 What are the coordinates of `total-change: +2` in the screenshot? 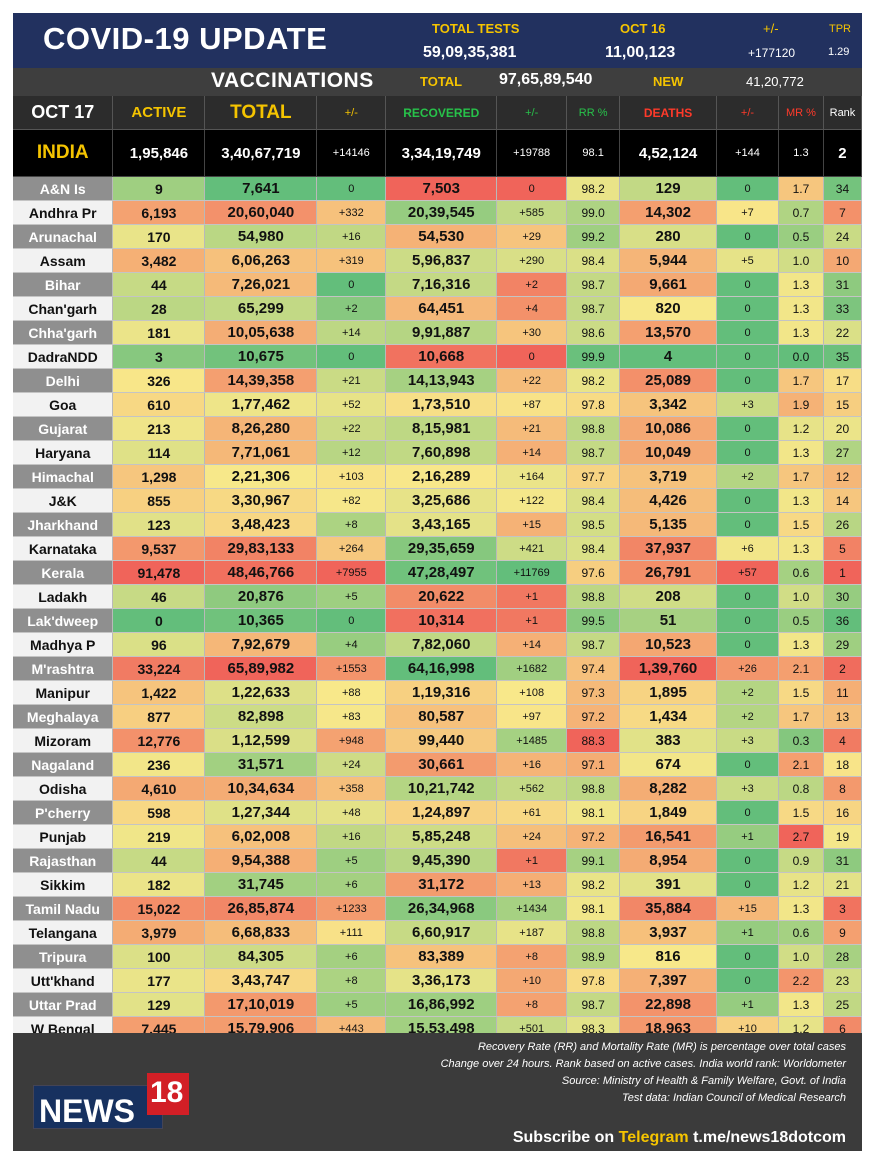 It's located at (351, 308).